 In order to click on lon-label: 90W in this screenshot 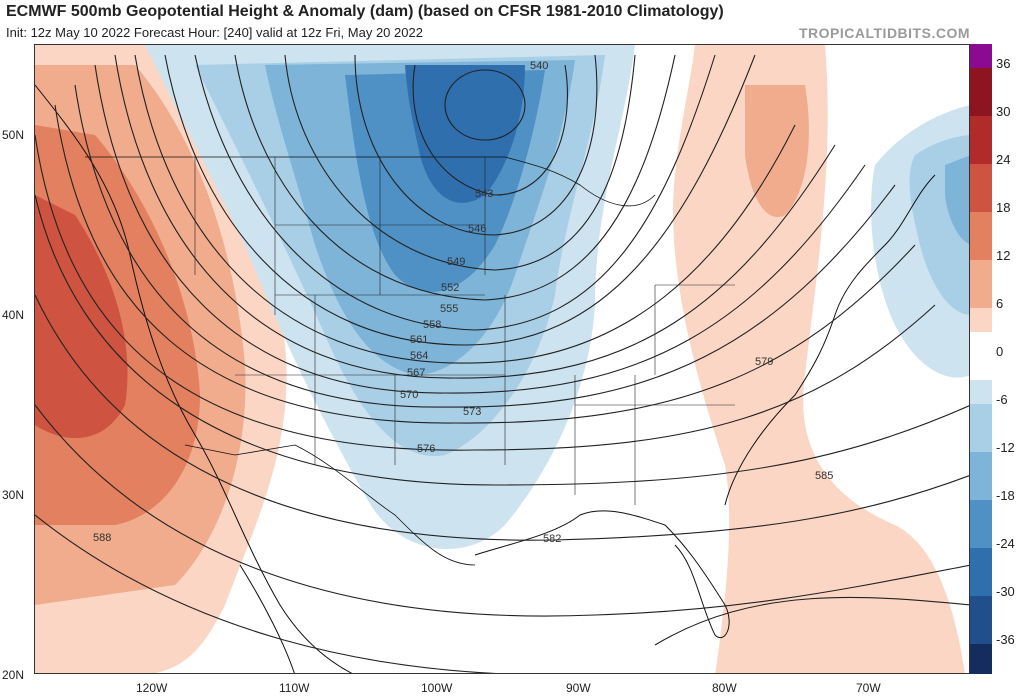, I will do `click(578, 688)`.